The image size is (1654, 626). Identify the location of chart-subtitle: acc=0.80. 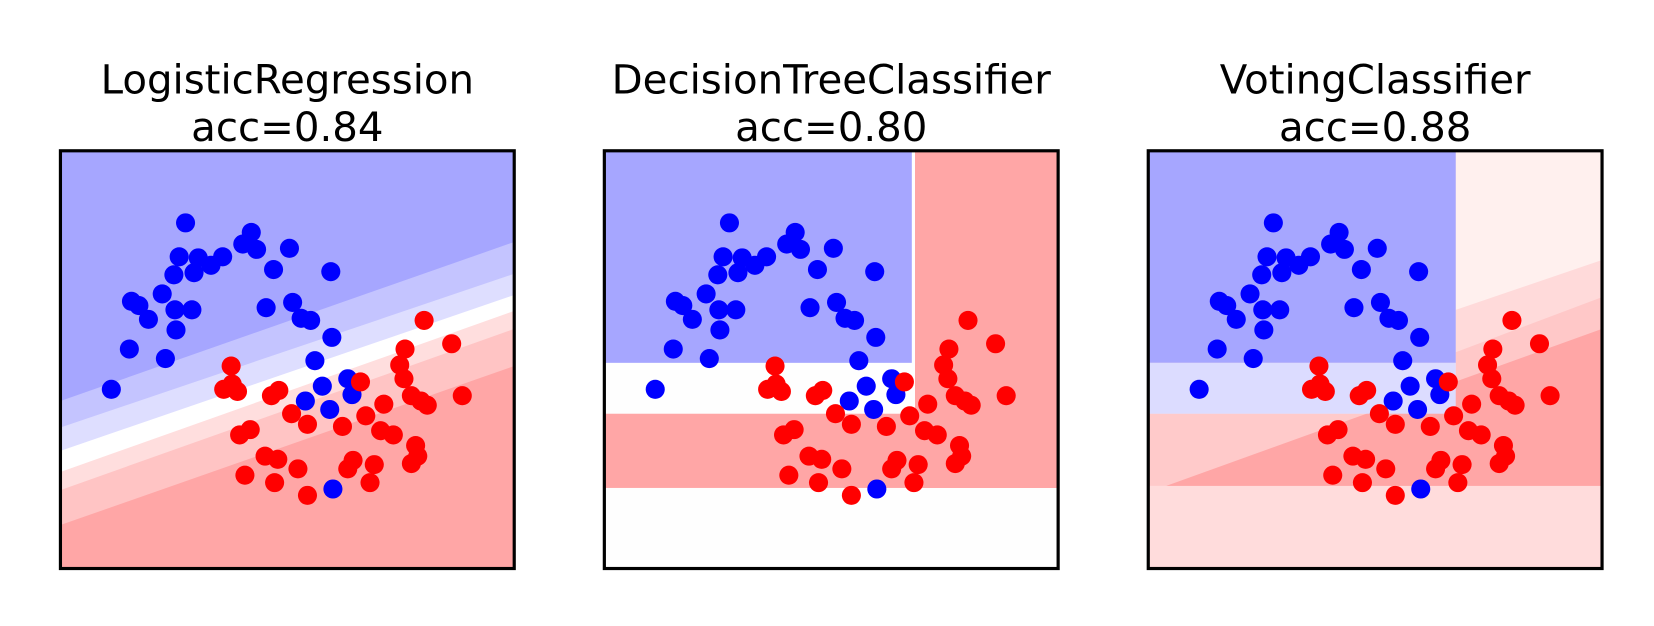
(831, 128).